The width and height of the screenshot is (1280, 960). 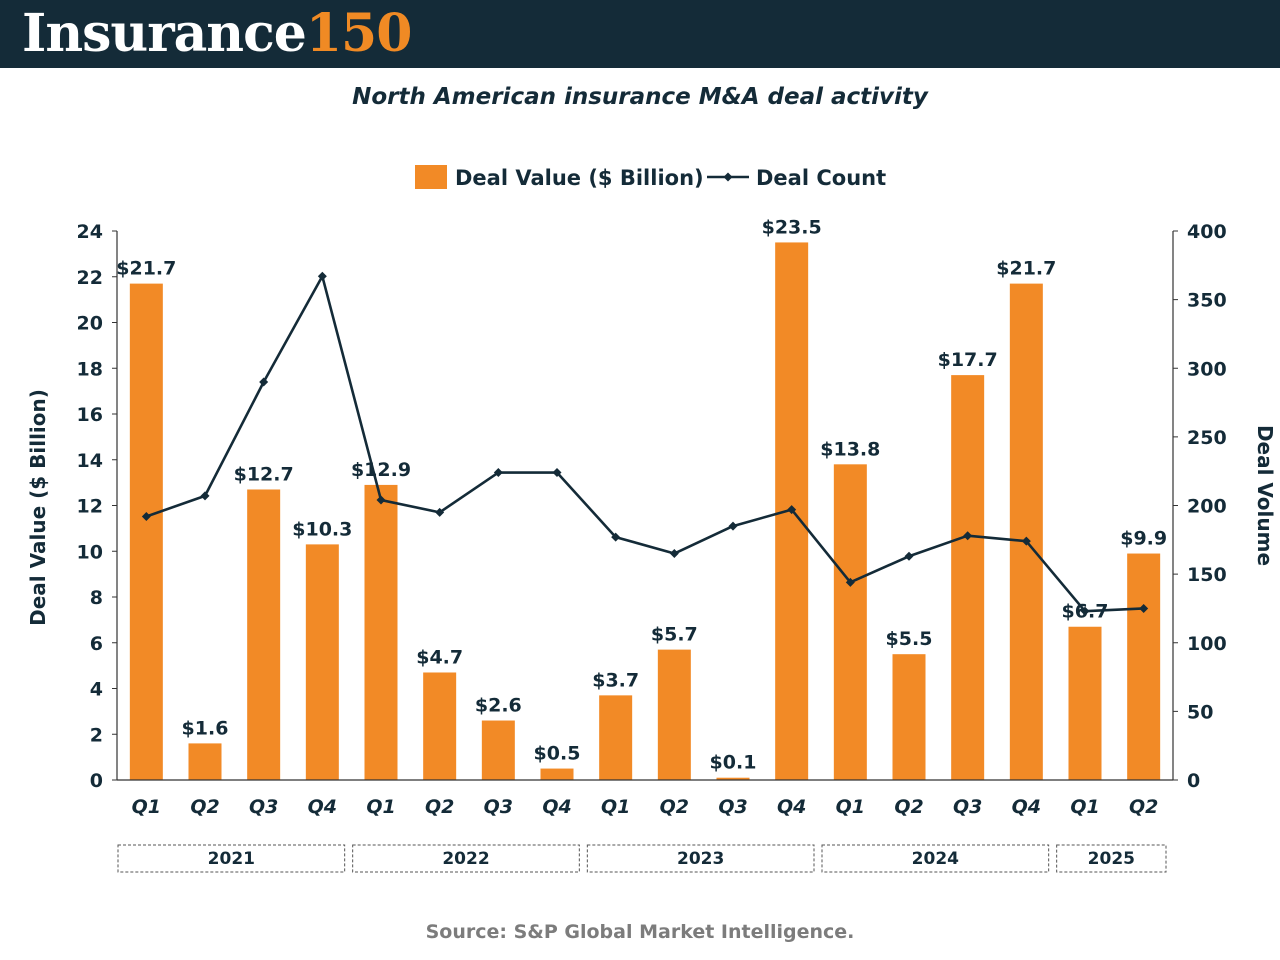 I want to click on data-label: $1.6, so click(x=205, y=728).